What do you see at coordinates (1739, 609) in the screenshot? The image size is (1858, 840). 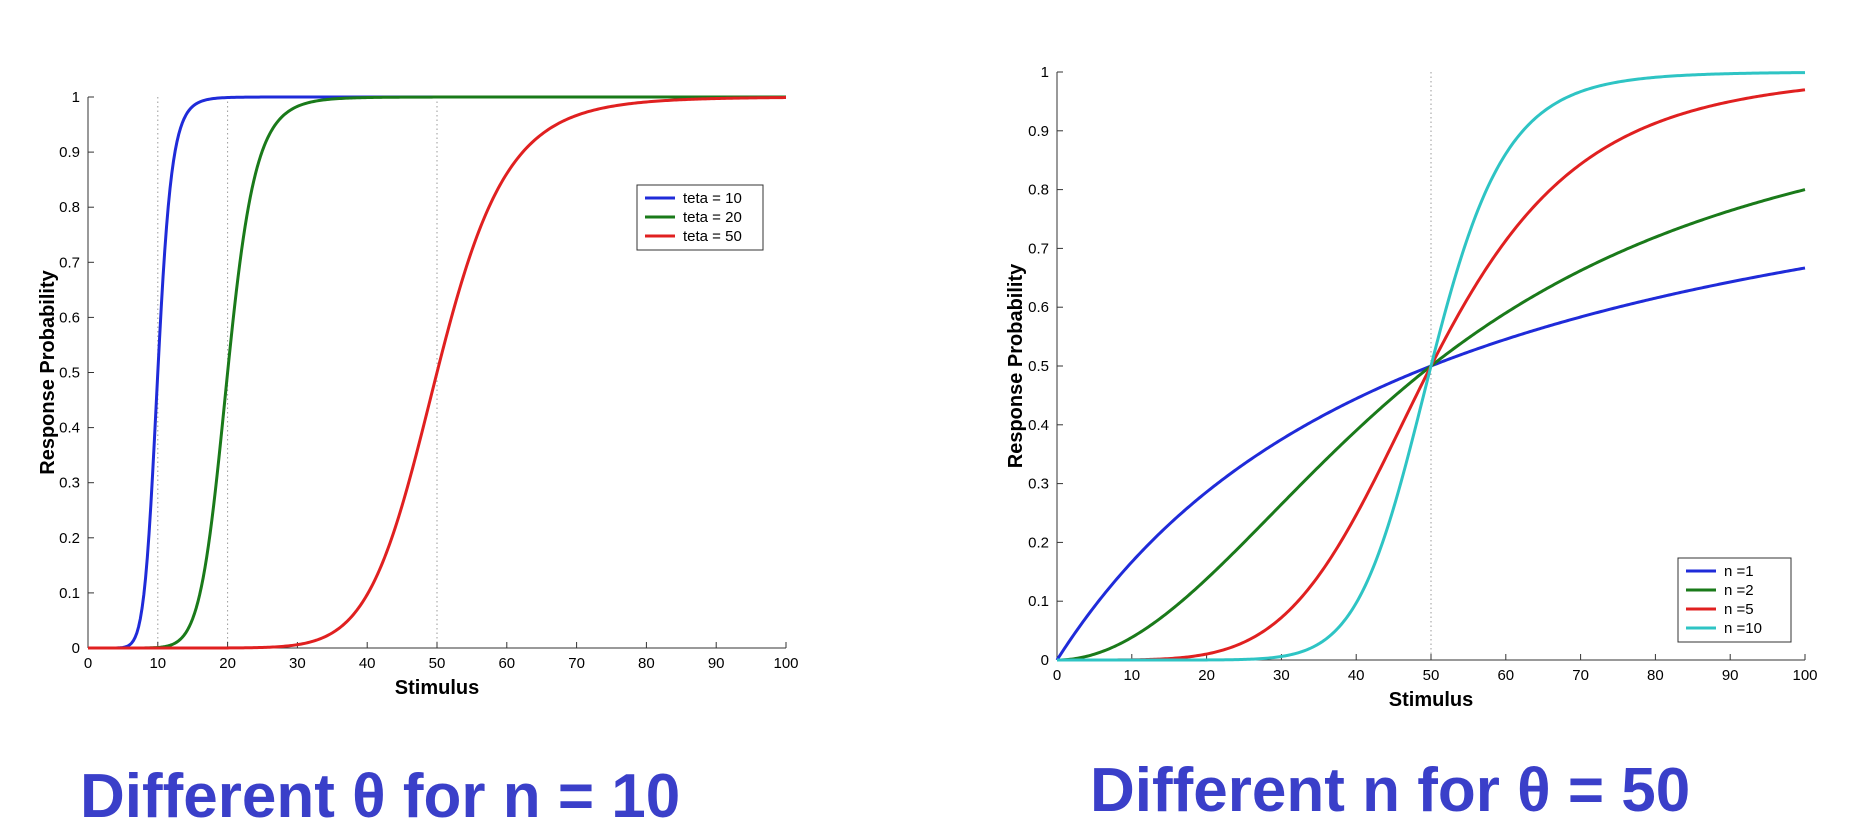 I see `legend-label: n =5` at bounding box center [1739, 609].